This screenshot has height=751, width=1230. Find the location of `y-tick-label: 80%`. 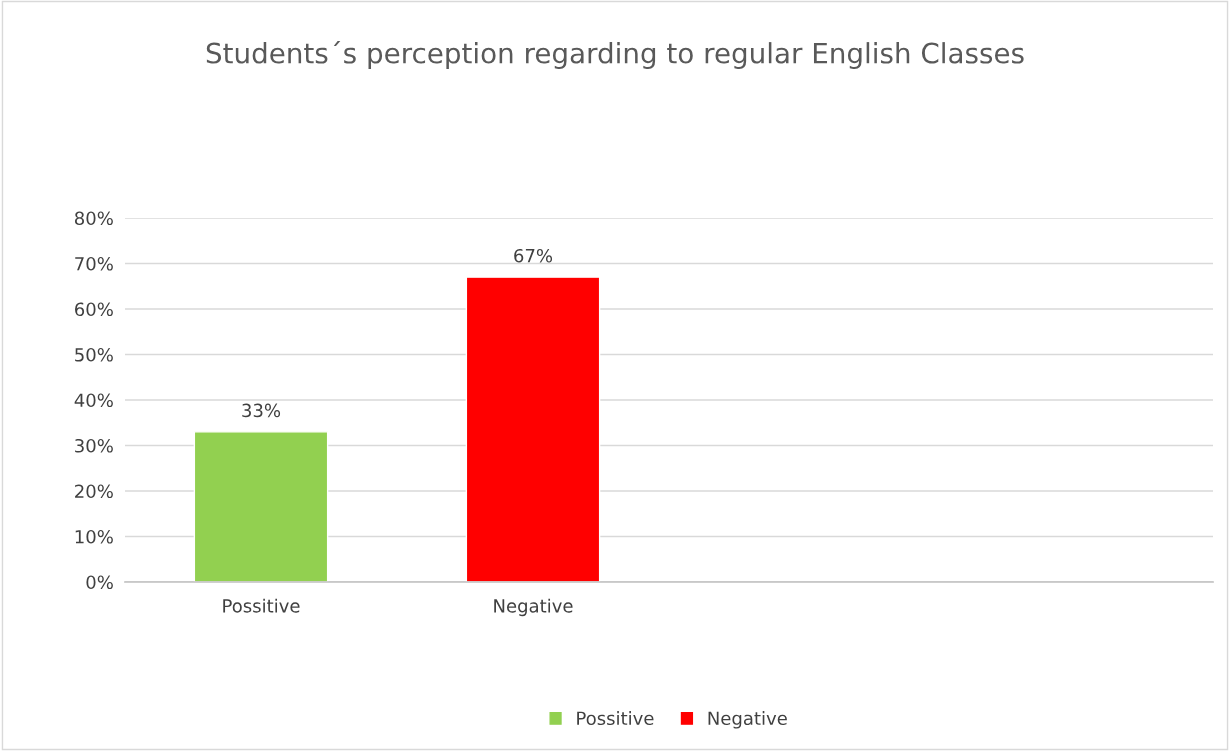

y-tick-label: 80% is located at coordinates (93, 218).